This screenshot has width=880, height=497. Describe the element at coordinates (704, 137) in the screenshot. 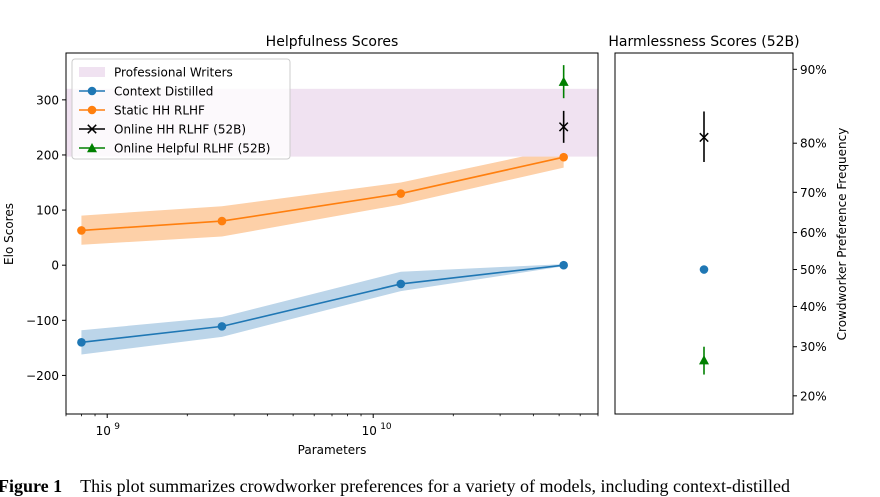

I see `harmlessness-point-online-hh-rlhf-52b` at that location.